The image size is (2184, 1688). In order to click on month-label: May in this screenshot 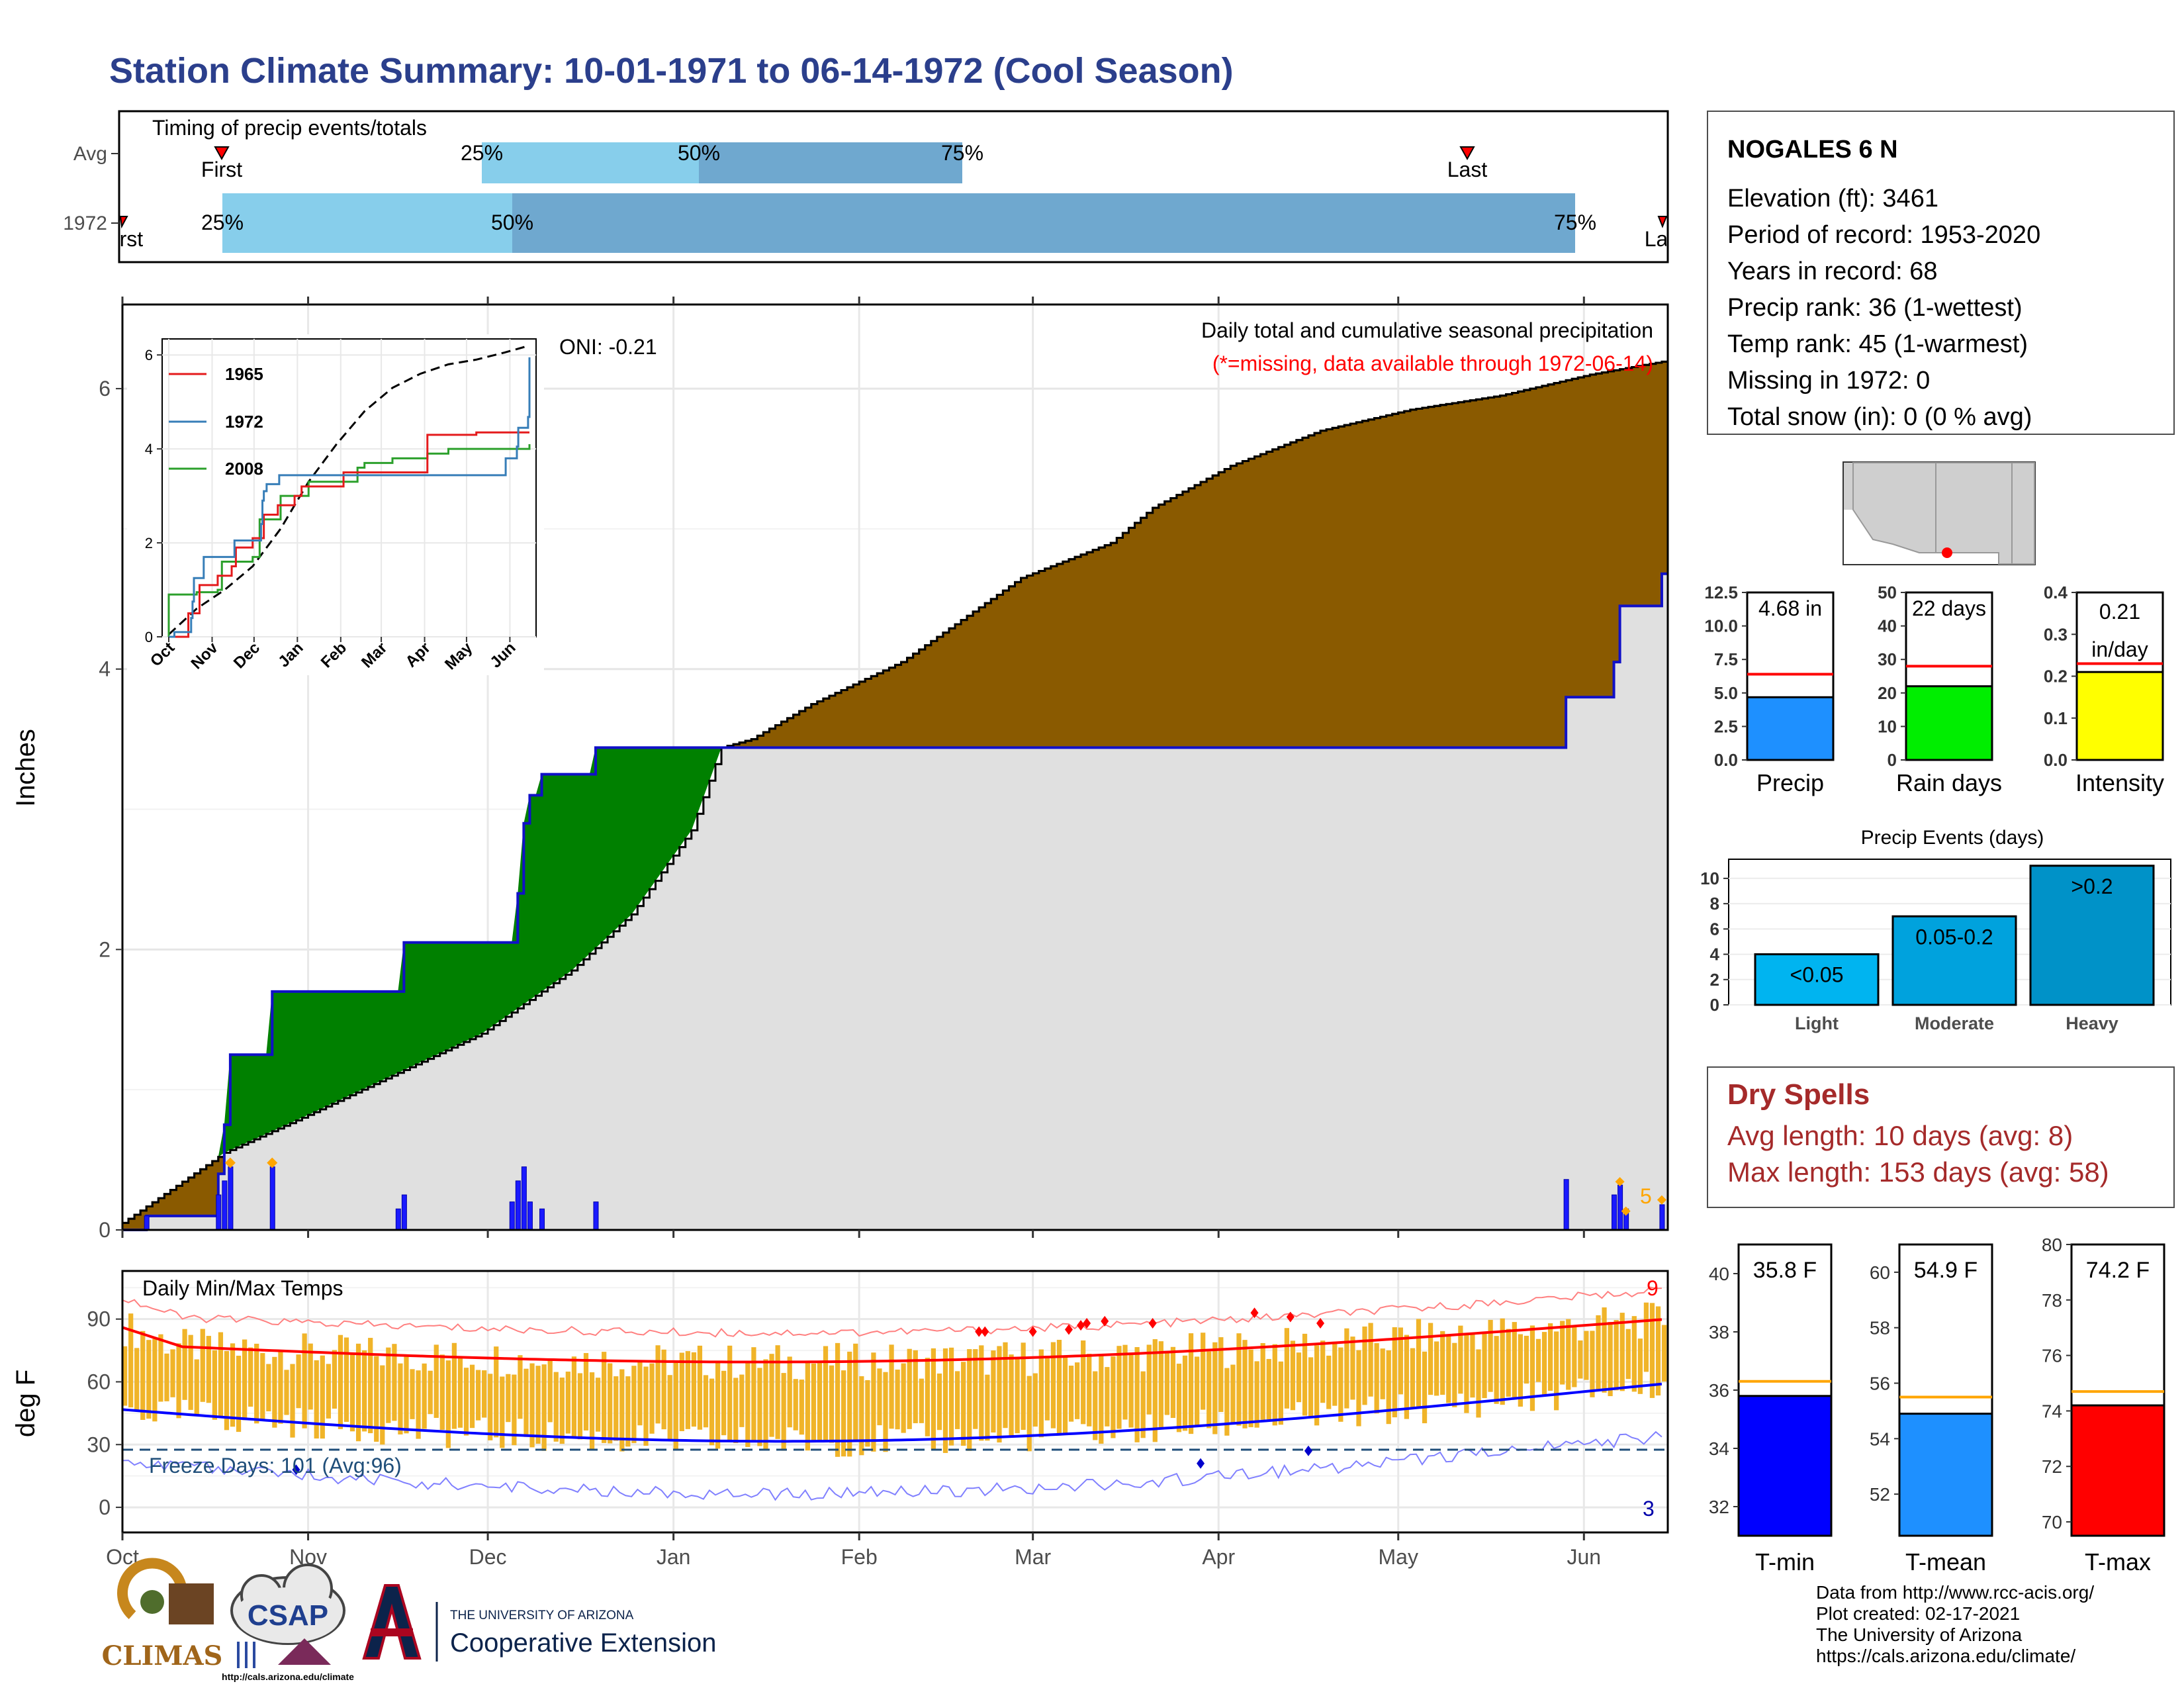, I will do `click(1399, 1557)`.